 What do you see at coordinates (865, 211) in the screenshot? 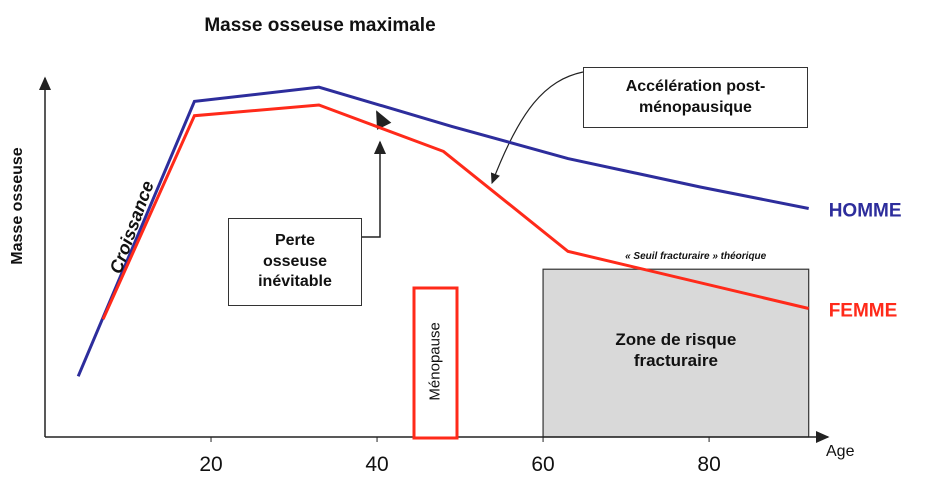
I see `series-label: HOMME` at bounding box center [865, 211].